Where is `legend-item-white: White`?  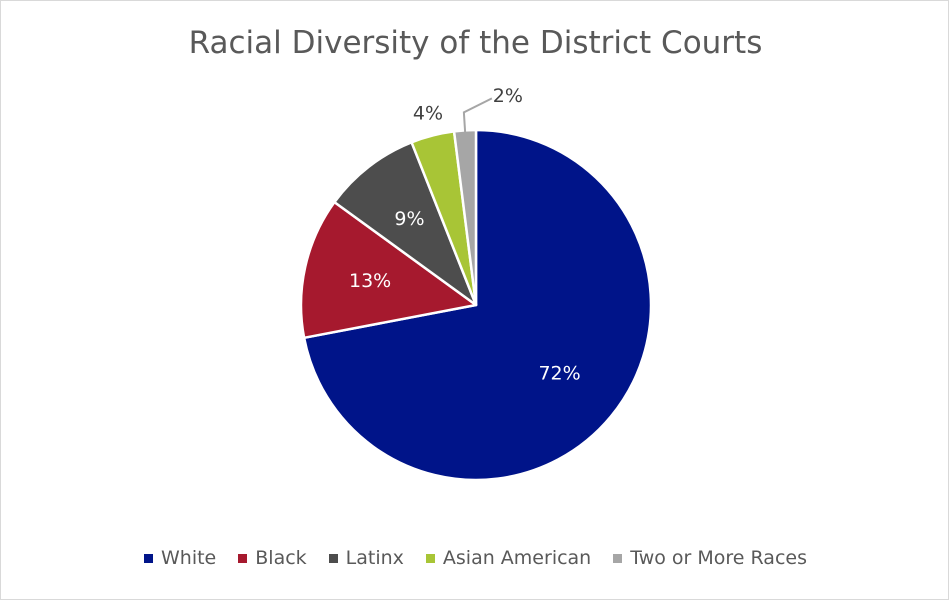 legend-item-white: White is located at coordinates (180, 558).